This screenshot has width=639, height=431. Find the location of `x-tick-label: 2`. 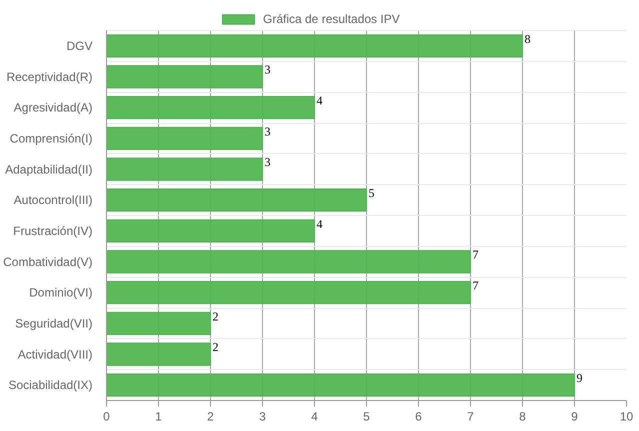

x-tick-label: 2 is located at coordinates (210, 417).